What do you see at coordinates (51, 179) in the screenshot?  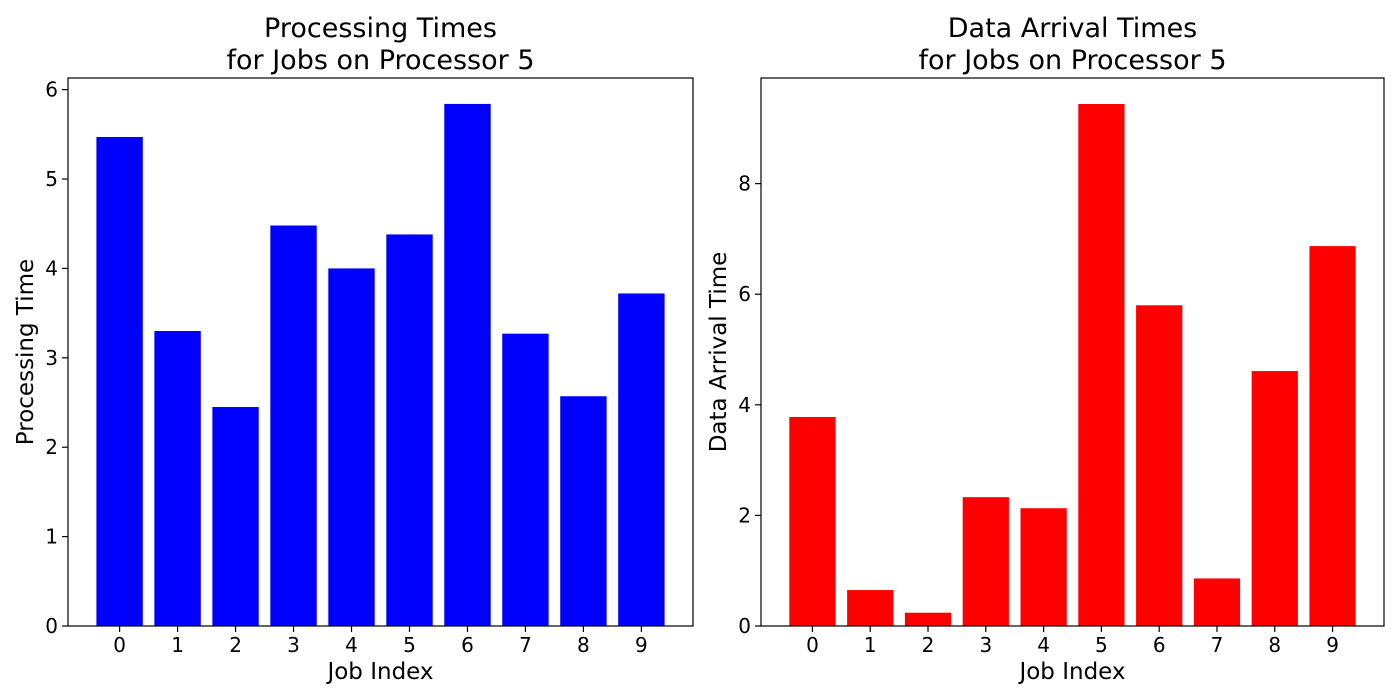 I see `y-tick-label: 5` at bounding box center [51, 179].